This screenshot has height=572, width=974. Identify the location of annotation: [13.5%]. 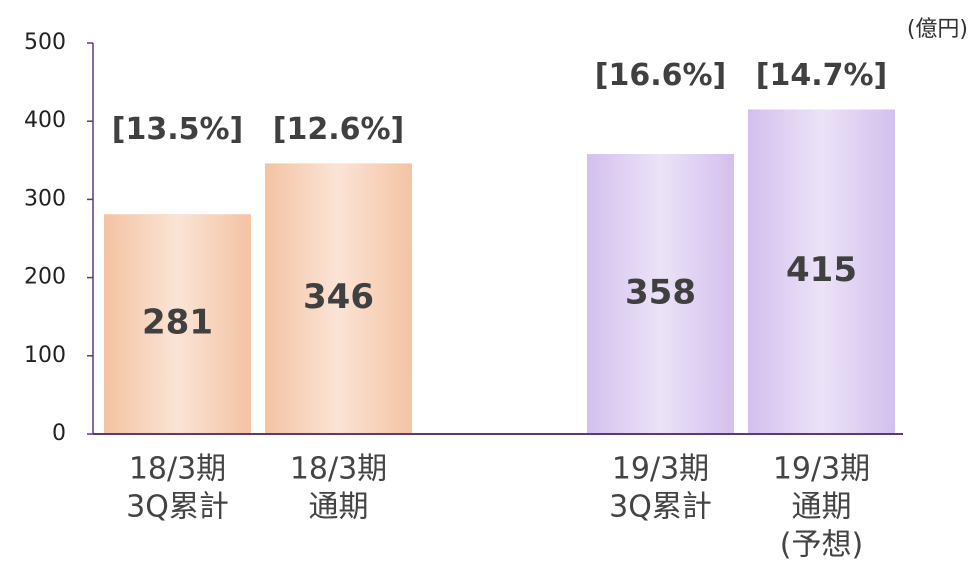
(178, 129).